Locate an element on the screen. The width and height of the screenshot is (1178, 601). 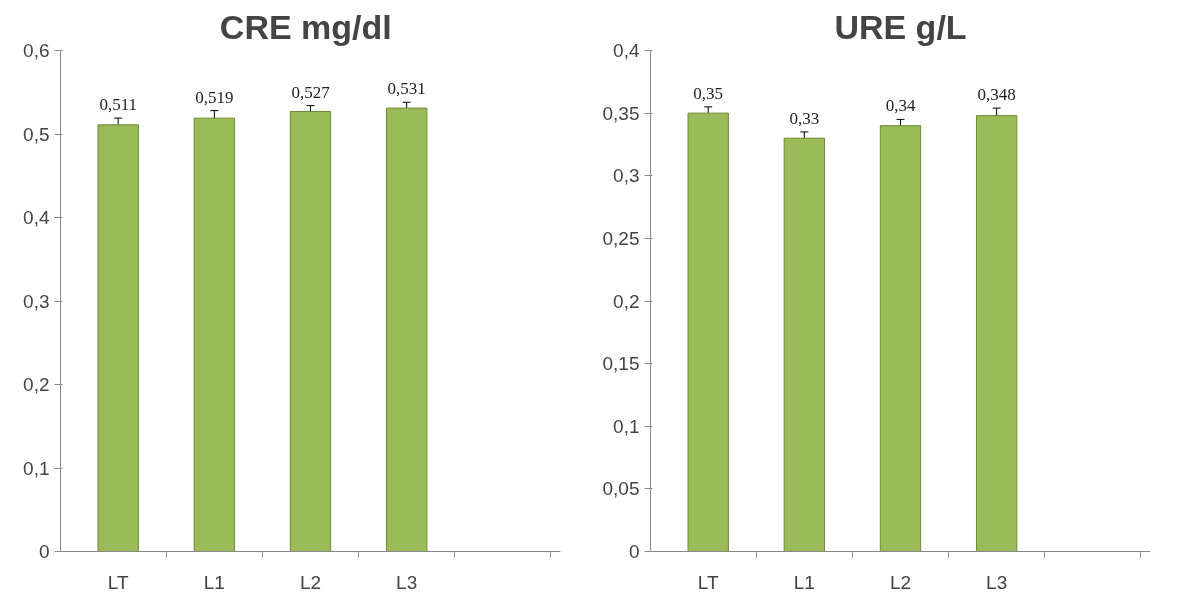
data-label: 0,33 is located at coordinates (804, 118).